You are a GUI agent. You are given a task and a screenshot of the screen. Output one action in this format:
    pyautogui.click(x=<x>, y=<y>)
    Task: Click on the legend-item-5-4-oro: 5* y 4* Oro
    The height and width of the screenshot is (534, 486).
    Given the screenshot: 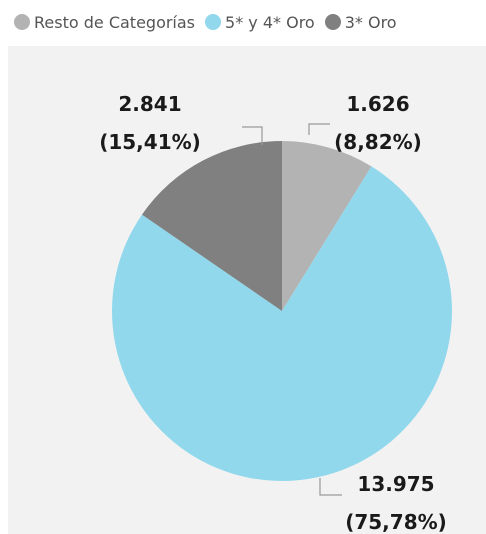 What is the action you would take?
    pyautogui.click(x=260, y=22)
    